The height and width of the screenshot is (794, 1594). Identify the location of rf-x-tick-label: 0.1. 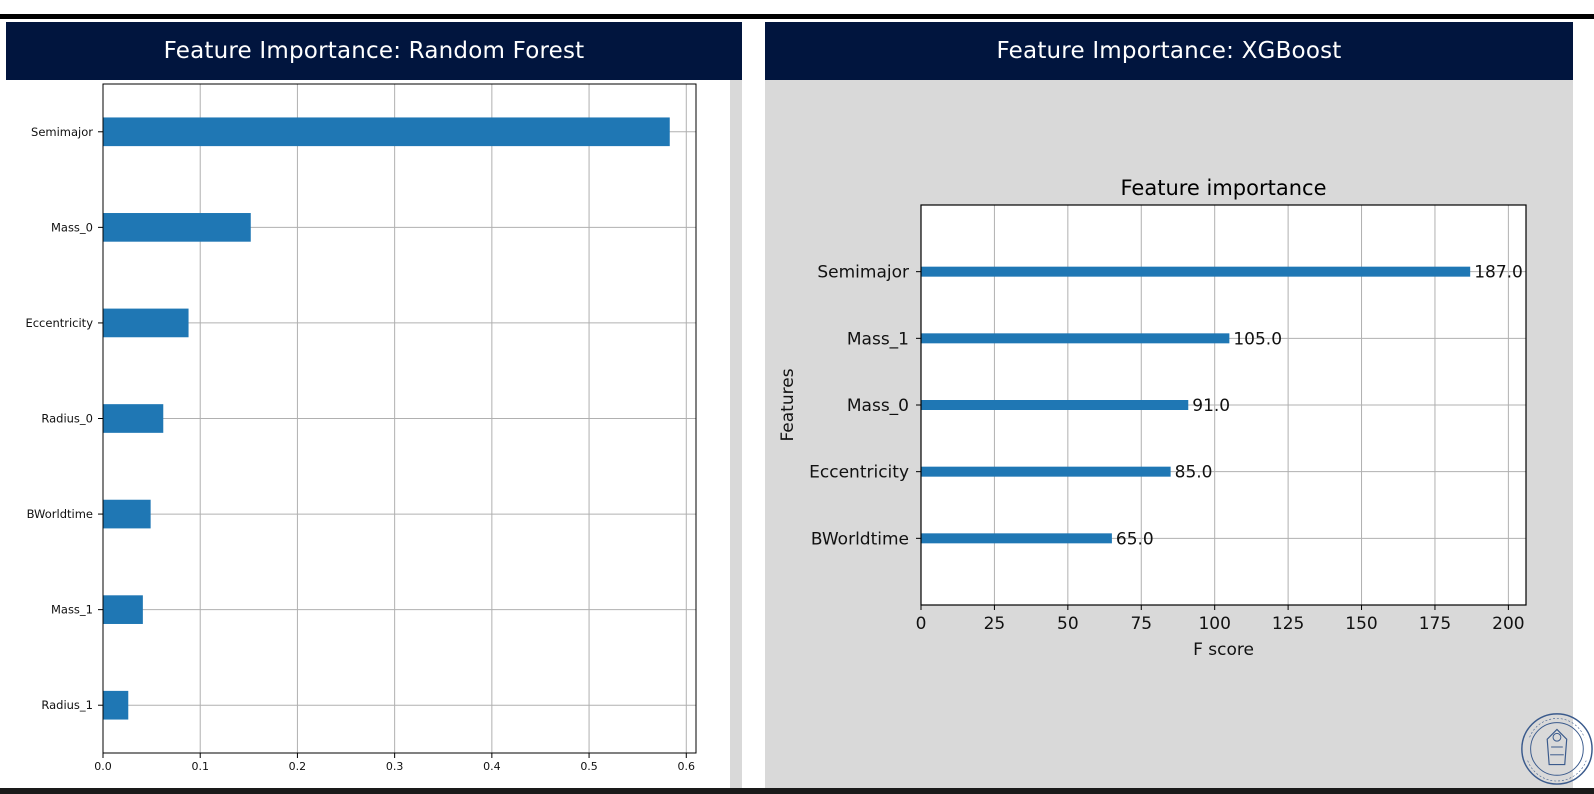
(200, 766).